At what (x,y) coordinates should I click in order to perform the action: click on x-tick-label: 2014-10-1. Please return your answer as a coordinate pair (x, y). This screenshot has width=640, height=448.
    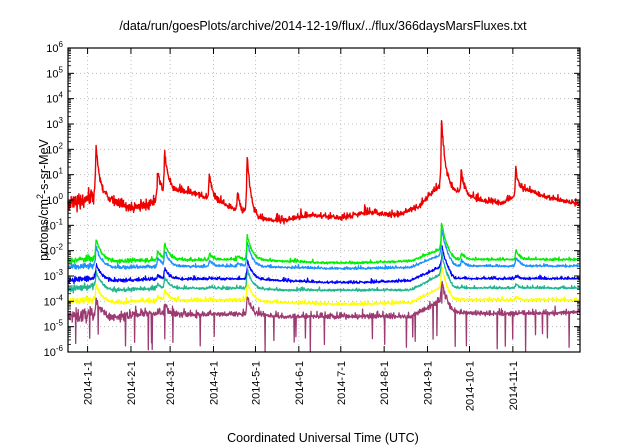
    Looking at the image, I should click on (470, 386).